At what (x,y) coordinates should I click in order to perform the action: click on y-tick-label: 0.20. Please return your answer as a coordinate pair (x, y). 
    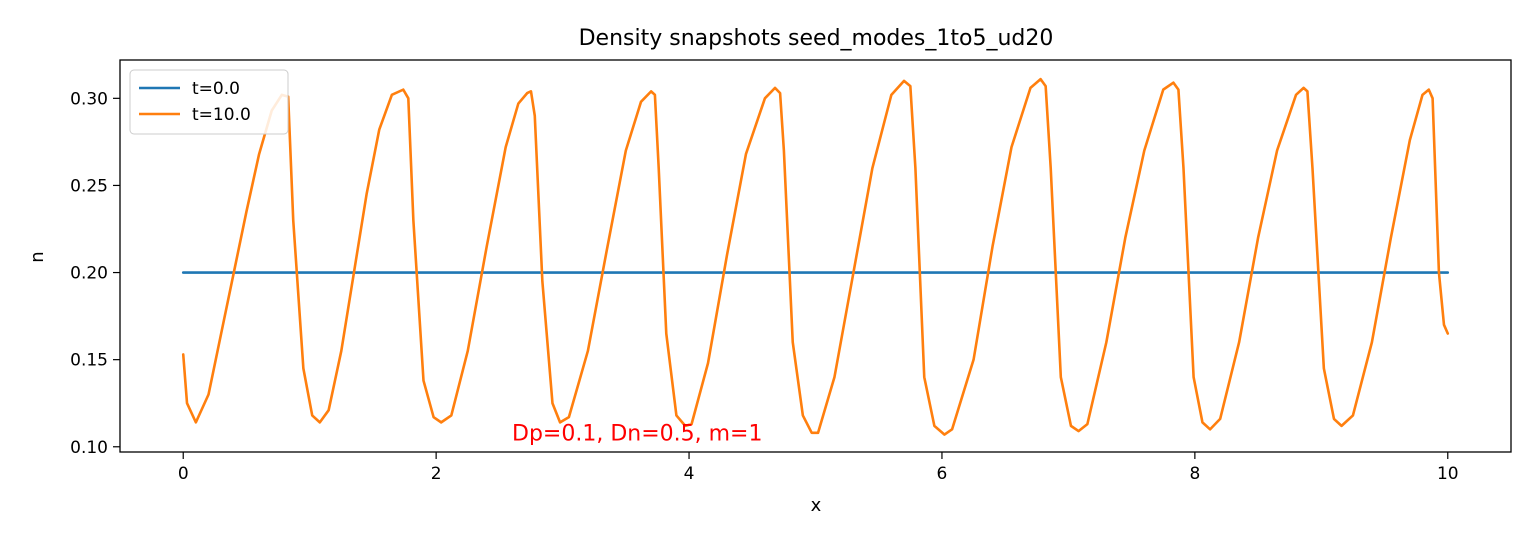
    Looking at the image, I should click on (89, 274).